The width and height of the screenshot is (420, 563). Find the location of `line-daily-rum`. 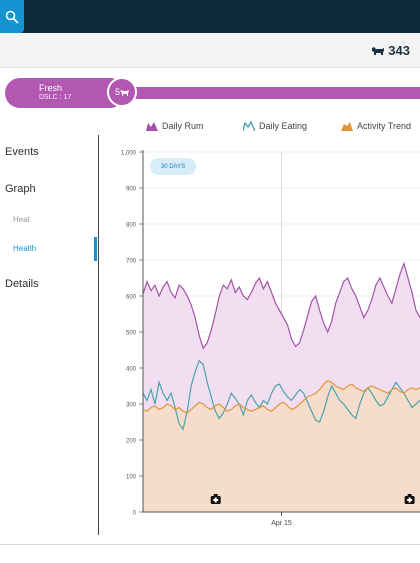

line-daily-rum is located at coordinates (281, 305).